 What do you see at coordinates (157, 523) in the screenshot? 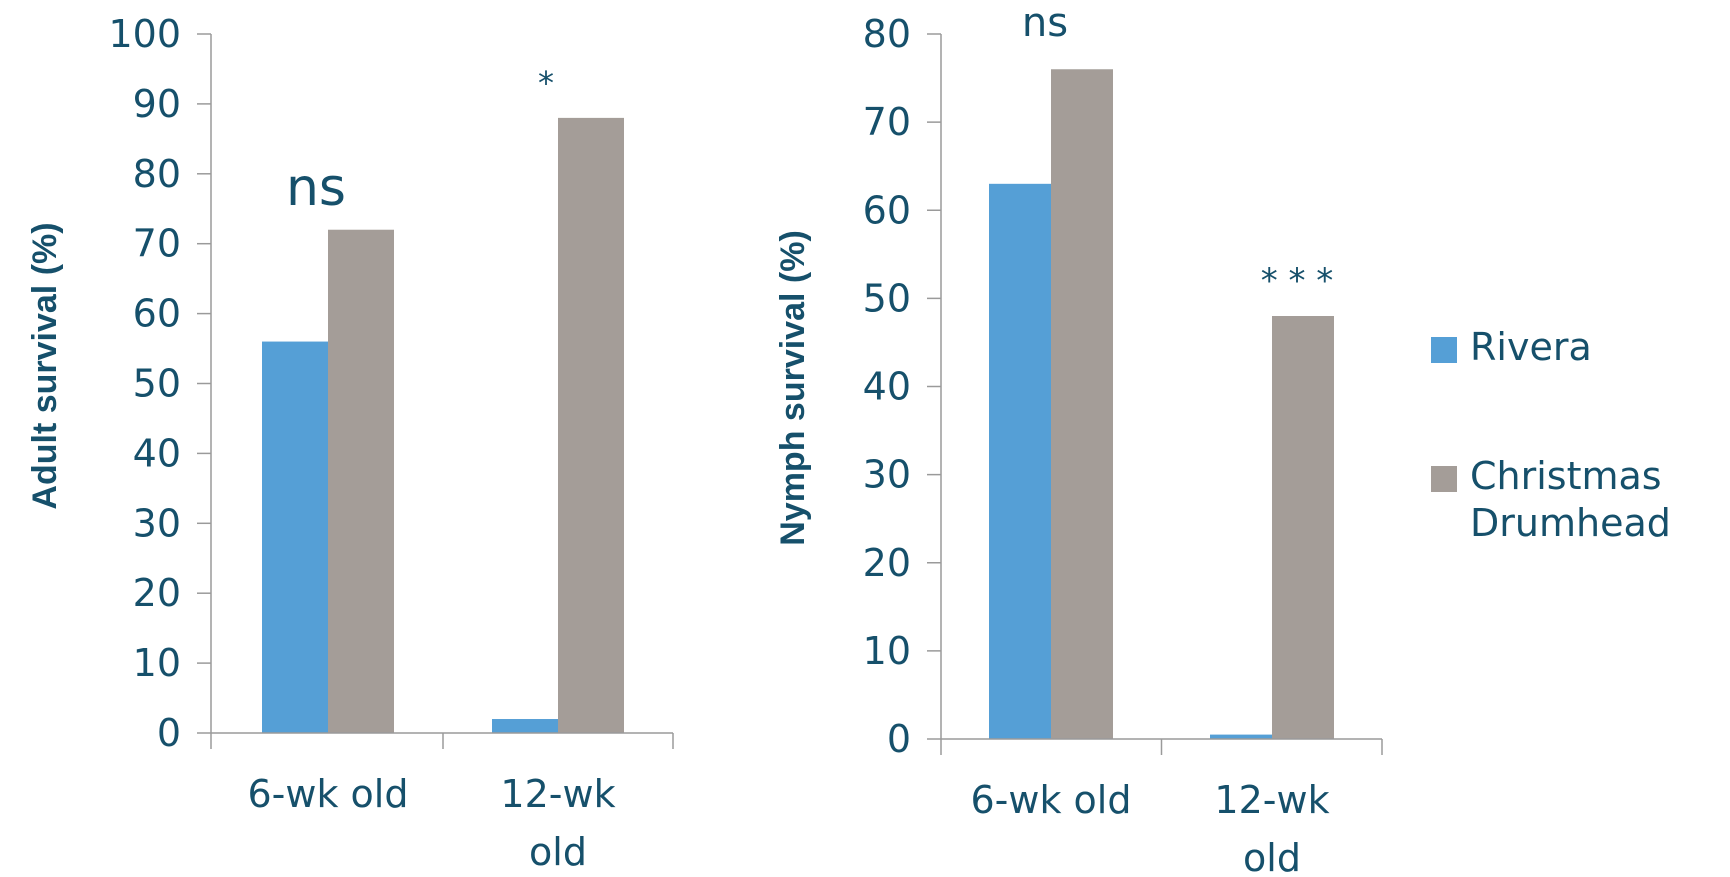
I see `adult-y-tick-label: 30` at bounding box center [157, 523].